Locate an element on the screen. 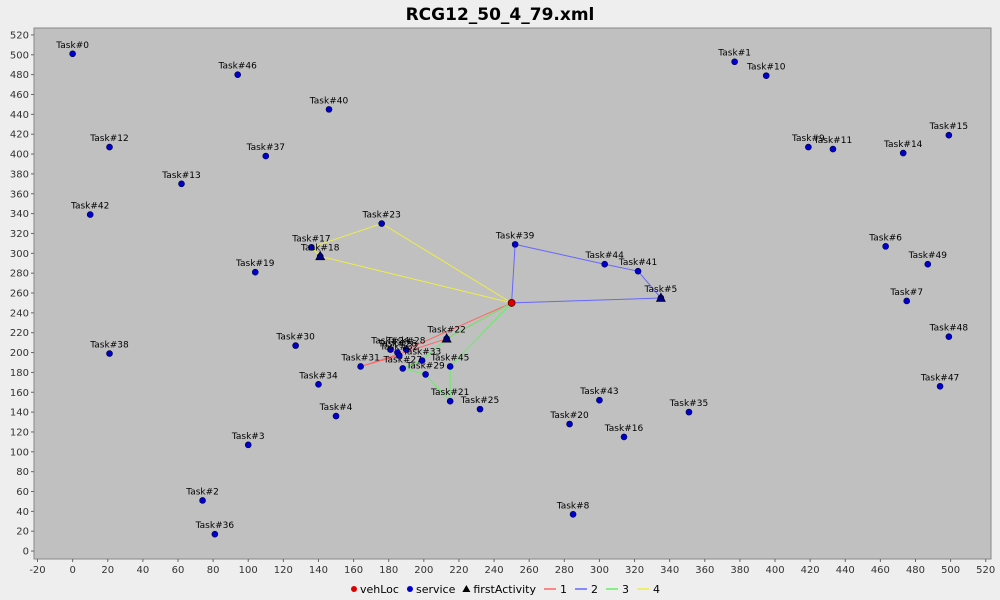 This screenshot has width=1000, height=600. task-label: Task#33 is located at coordinates (421, 352).